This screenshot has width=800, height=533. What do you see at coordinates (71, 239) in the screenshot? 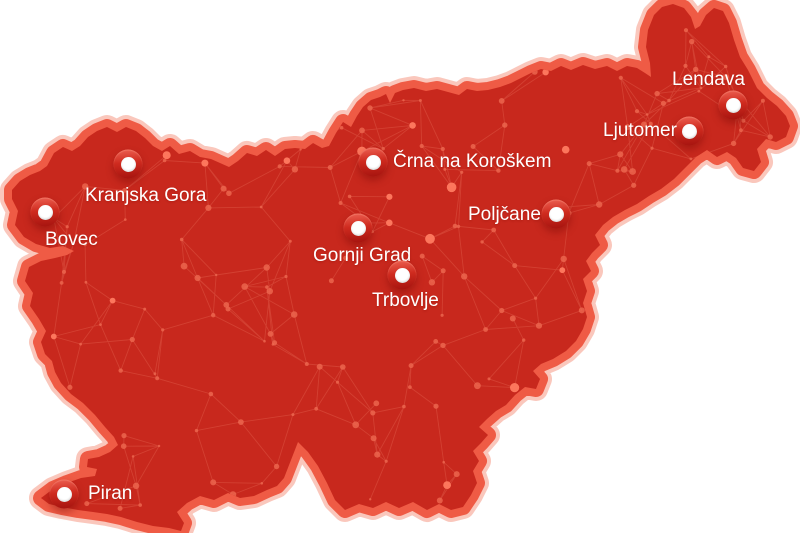
I see `city-label: Bovec` at bounding box center [71, 239].